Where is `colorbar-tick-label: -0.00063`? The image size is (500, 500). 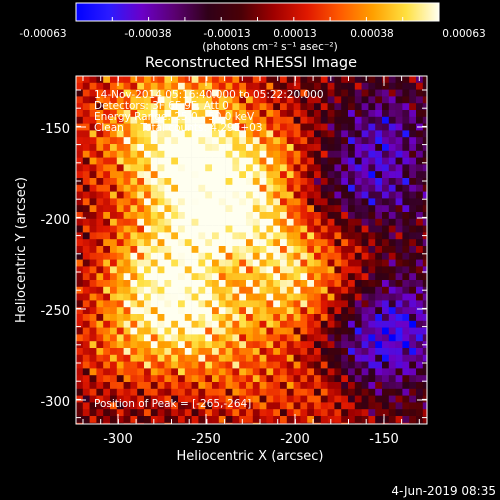
colorbar-tick-label: -0.00063 is located at coordinates (42, 34).